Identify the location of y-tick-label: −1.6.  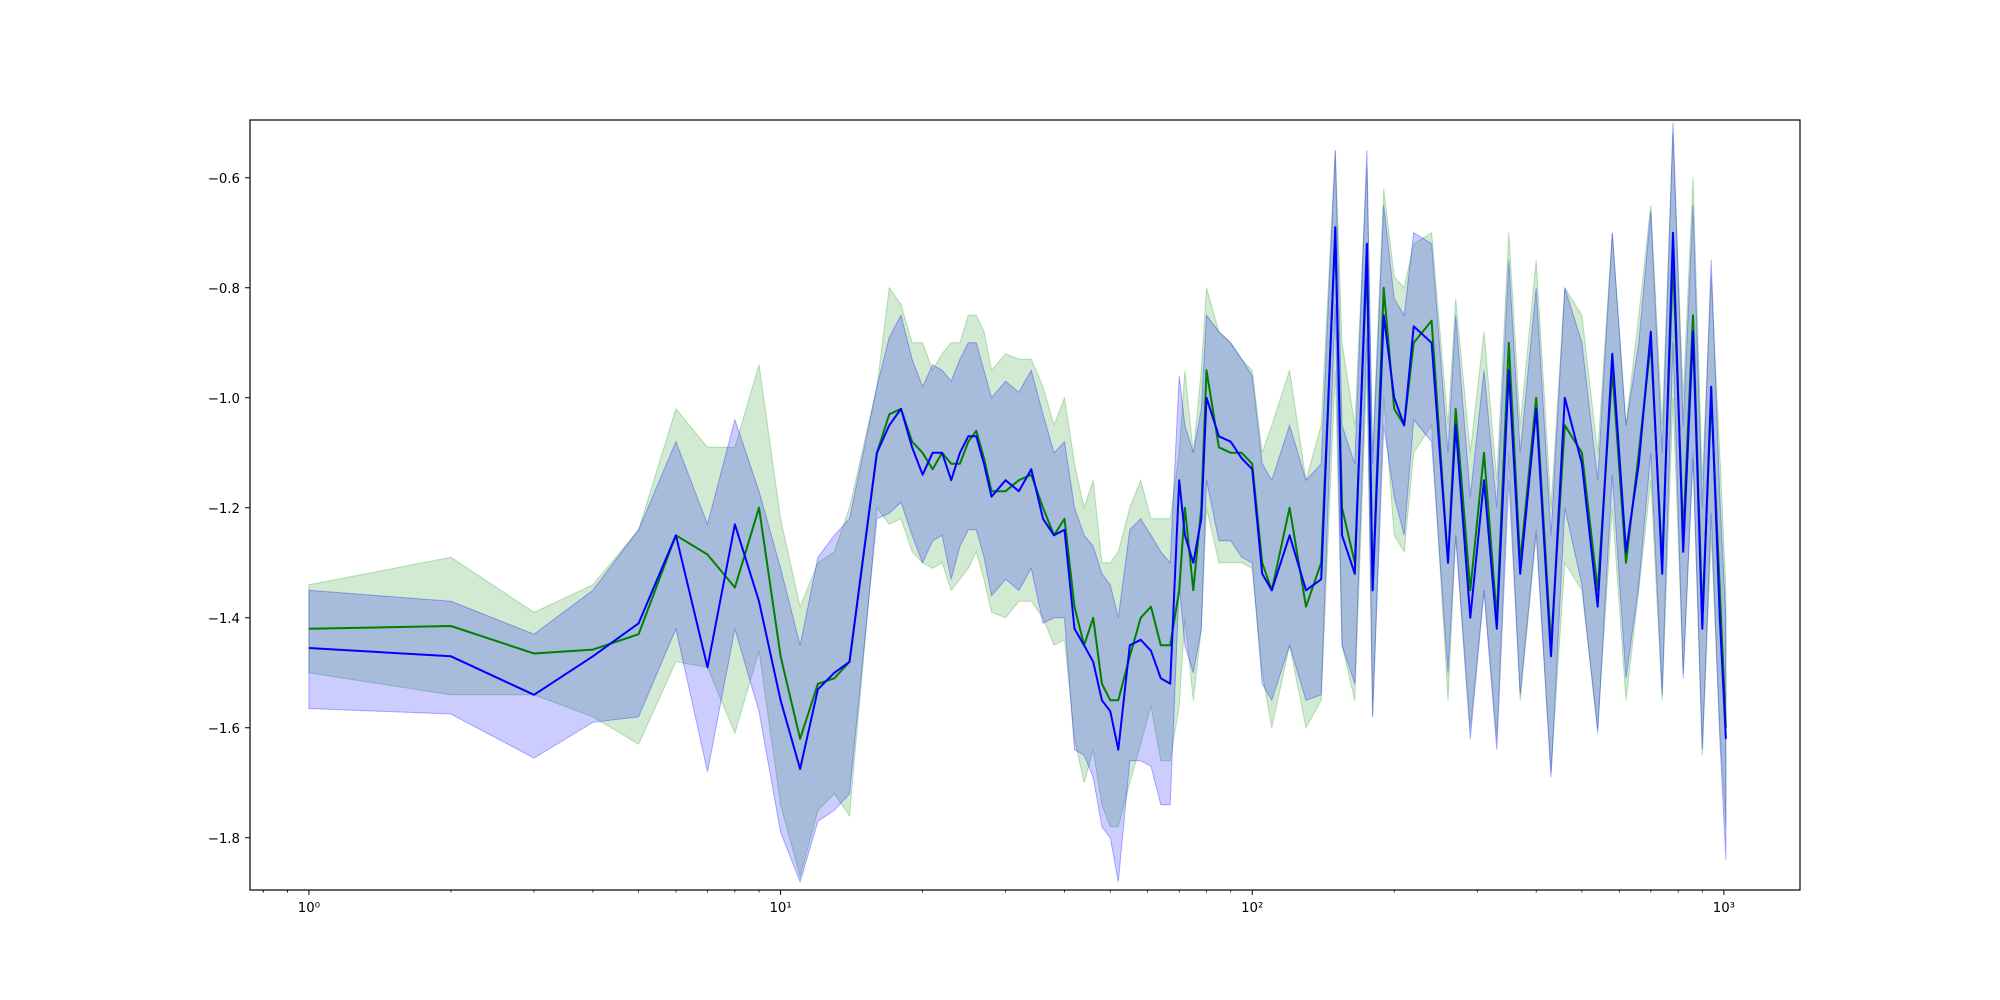
(224, 729).